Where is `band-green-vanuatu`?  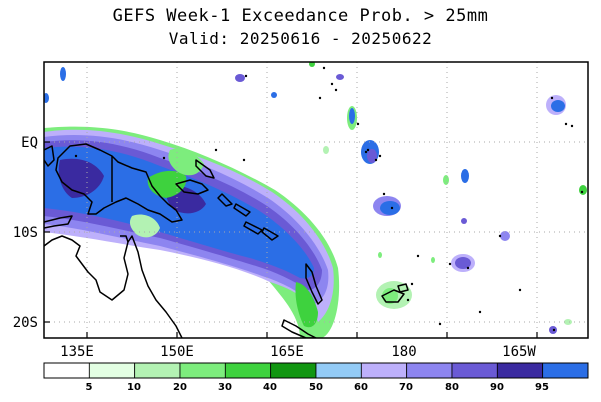 band-green-vanuatu is located at coordinates (306, 305).